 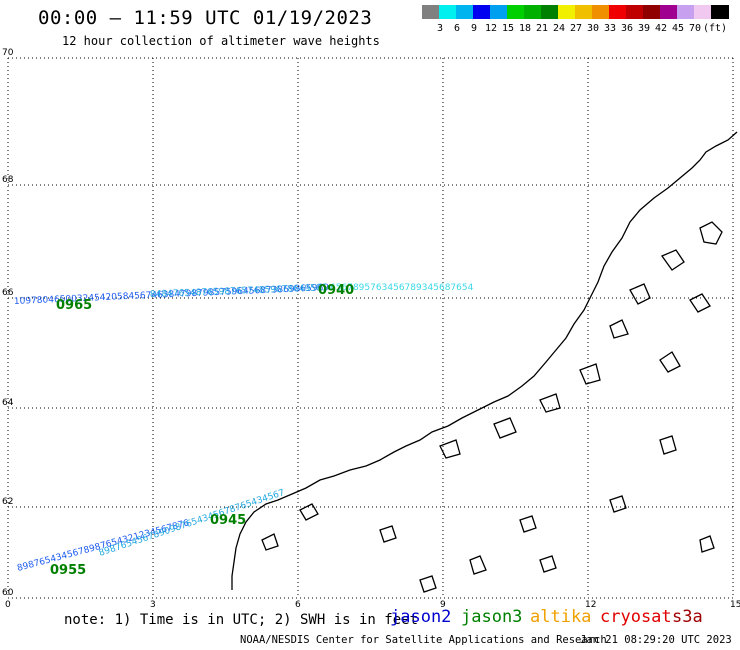 What do you see at coordinates (8, 605) in the screenshot?
I see `x-tick-label-0: 0` at bounding box center [8, 605].